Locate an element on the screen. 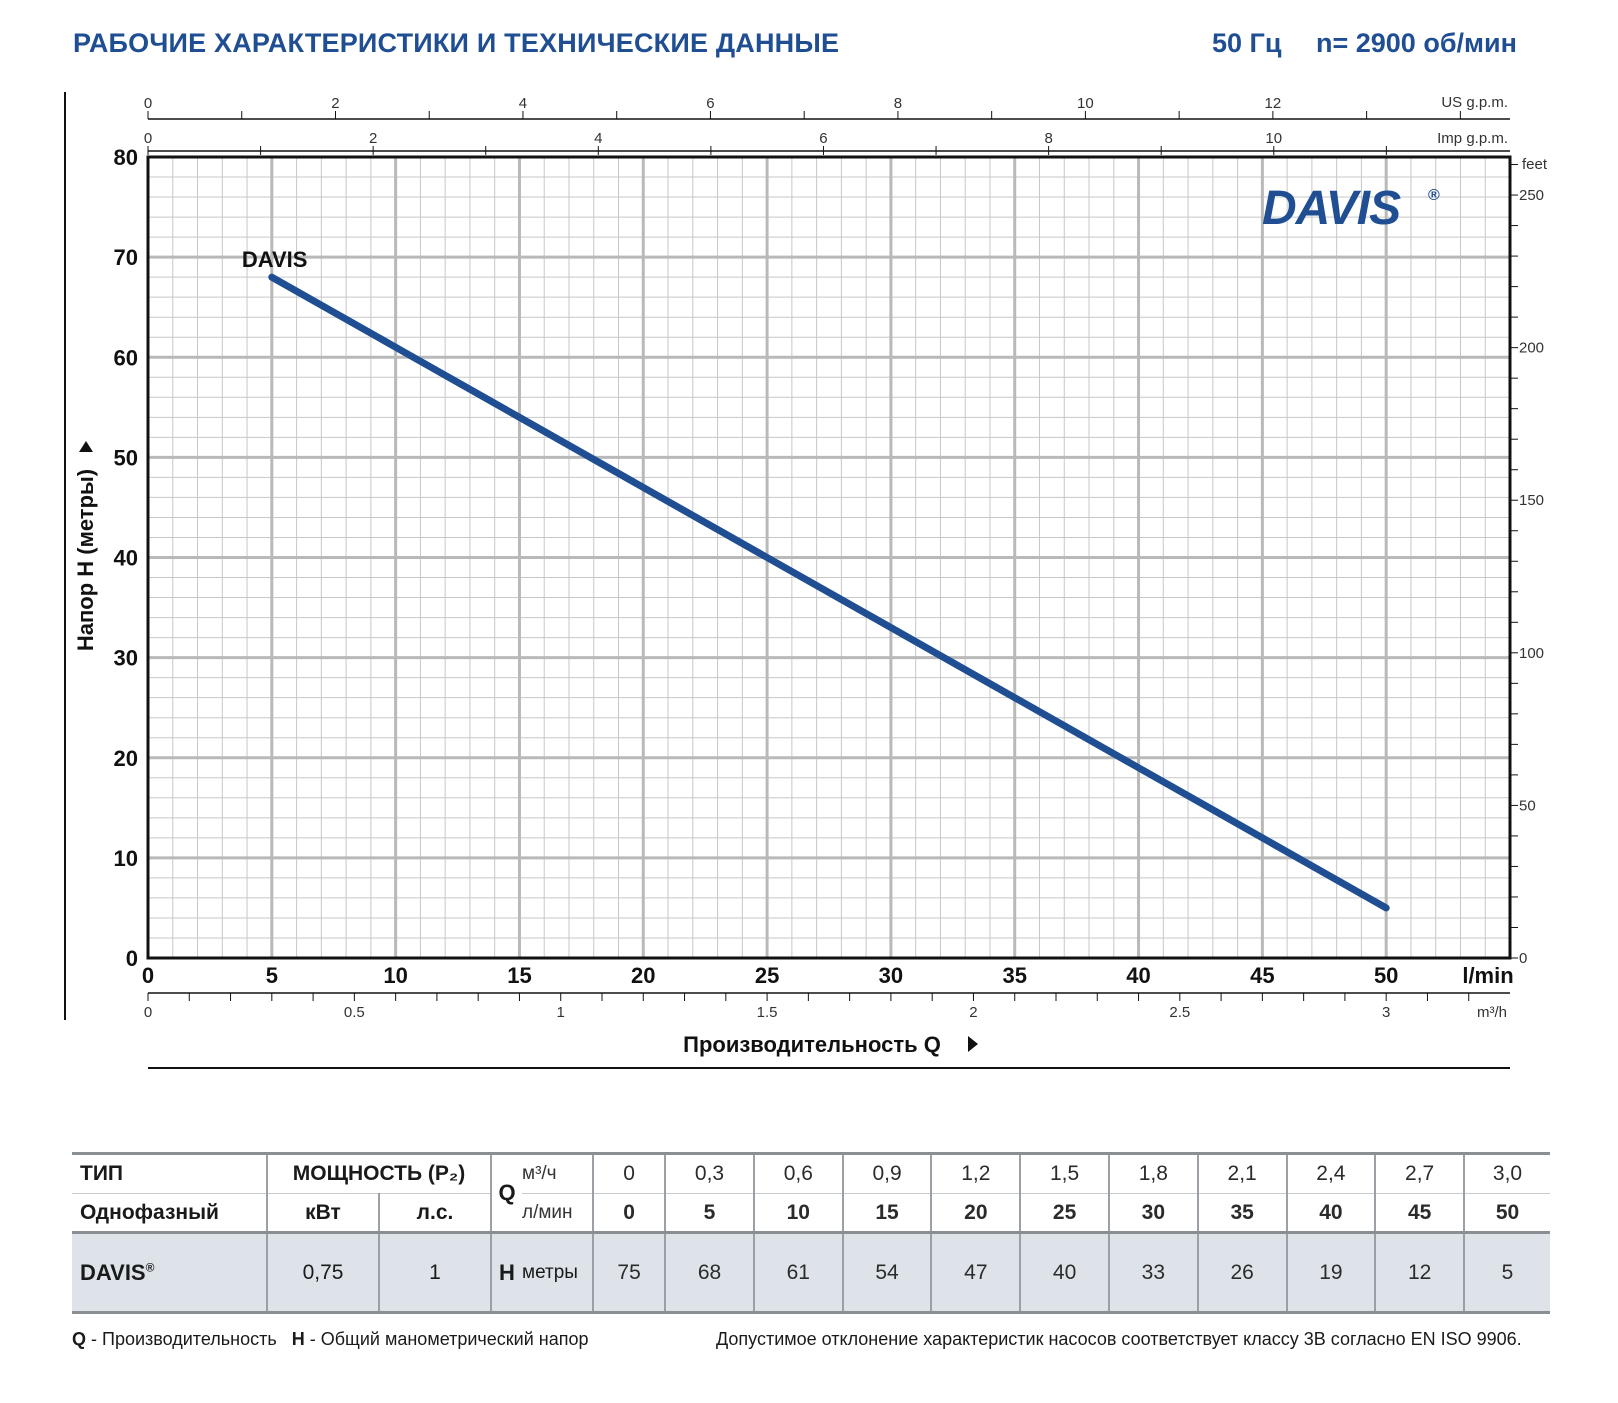  q-lmin-cell: 30 is located at coordinates (1153, 1213).